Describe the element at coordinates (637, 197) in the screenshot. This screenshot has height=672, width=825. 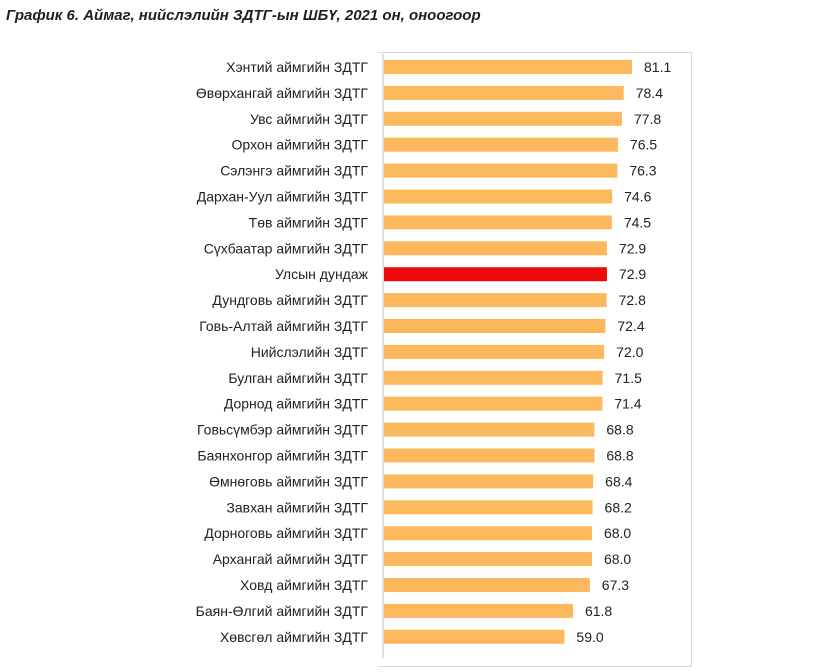
I see `data-label: 74.6` at that location.